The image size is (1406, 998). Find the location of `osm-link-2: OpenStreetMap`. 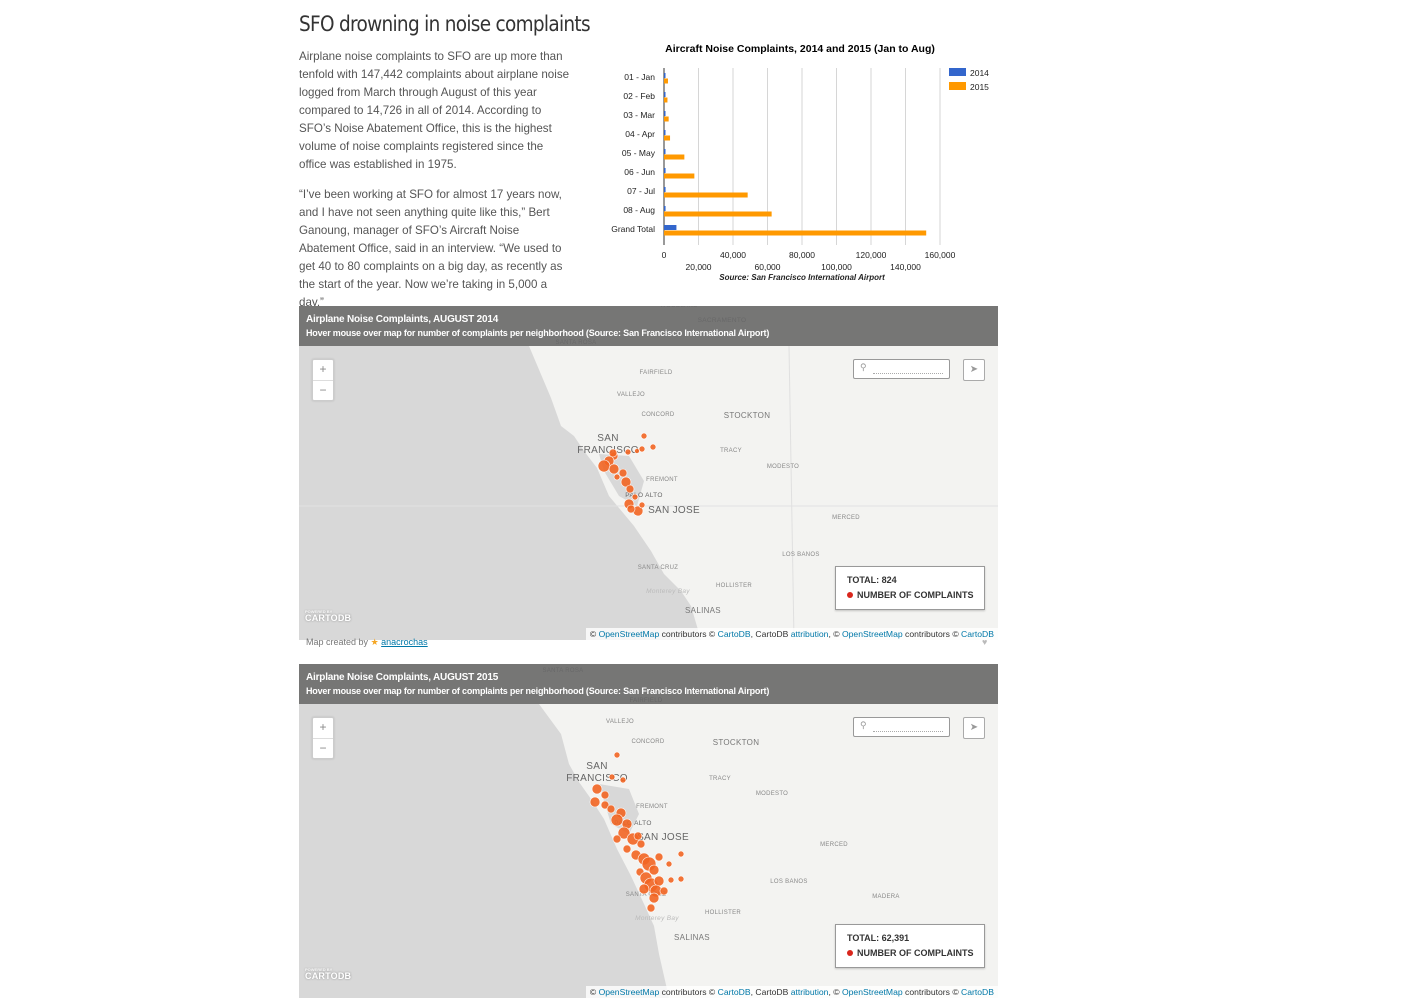

osm-link-2: OpenStreetMap is located at coordinates (872, 634).